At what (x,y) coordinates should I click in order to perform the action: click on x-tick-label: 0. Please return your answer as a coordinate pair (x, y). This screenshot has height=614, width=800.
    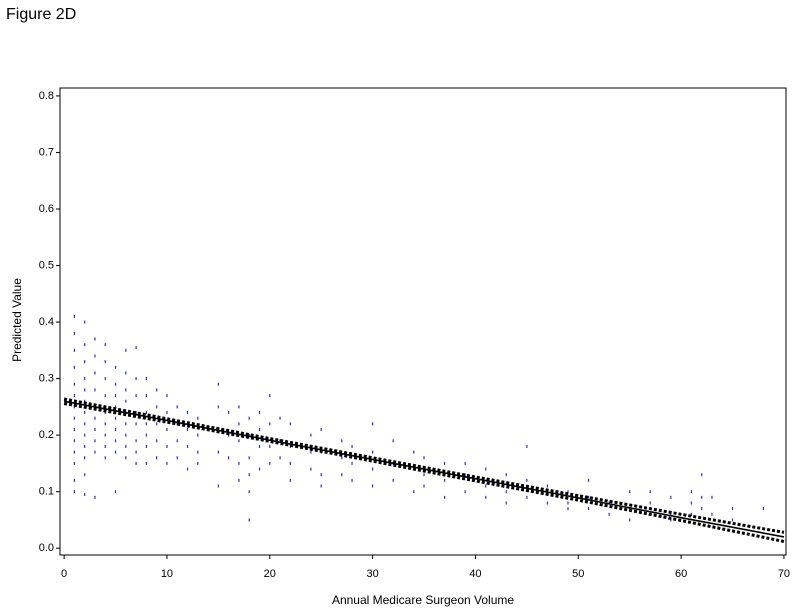
    Looking at the image, I should click on (64, 574).